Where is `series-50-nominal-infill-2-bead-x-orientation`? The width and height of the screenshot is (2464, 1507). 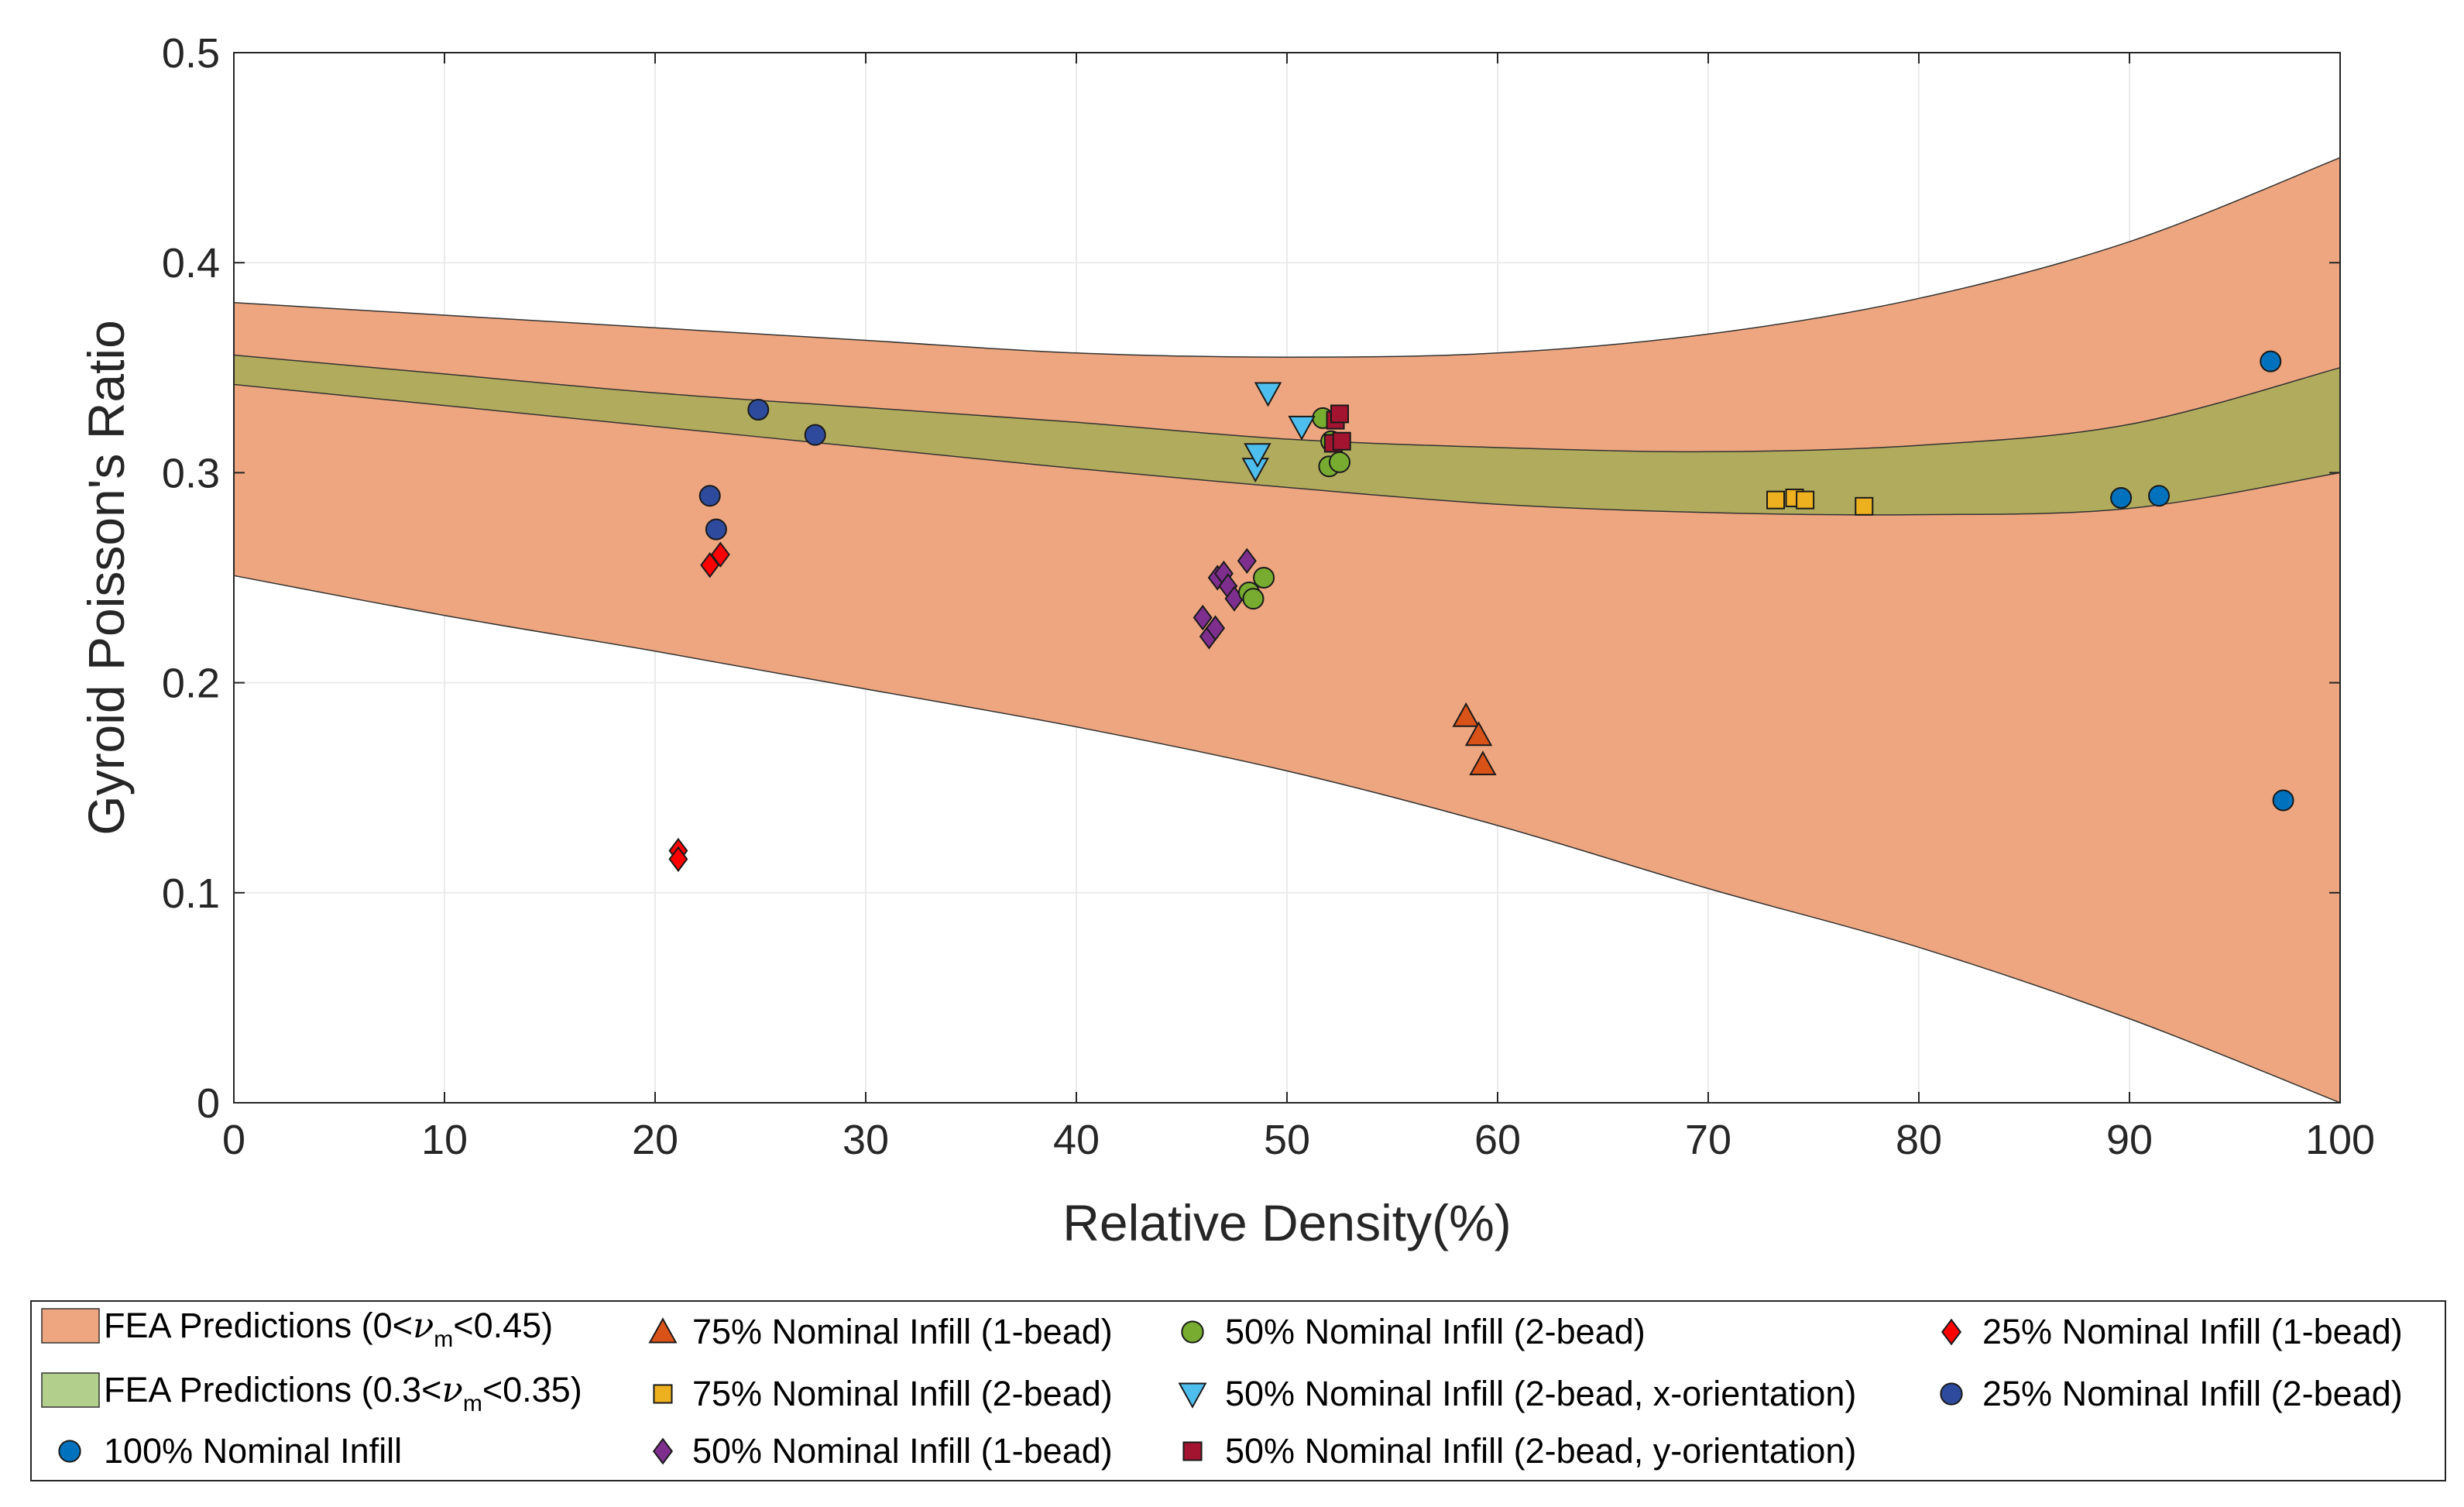
series-50-nominal-infill-2-bead-x-orientation is located at coordinates (1278, 432).